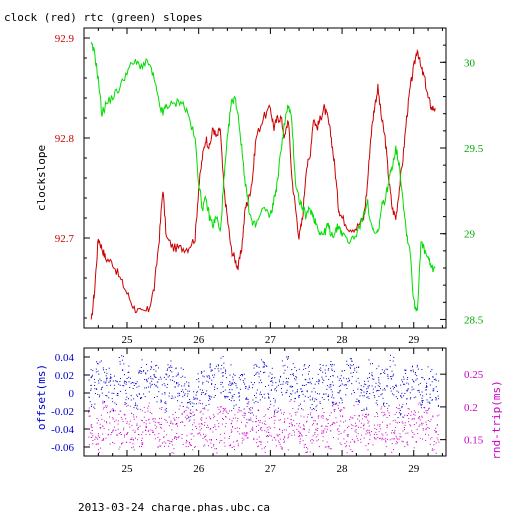 The height and width of the screenshot is (512, 512). Describe the element at coordinates (470, 63) in the screenshot. I see `top-ytick-right-label: 30` at that location.